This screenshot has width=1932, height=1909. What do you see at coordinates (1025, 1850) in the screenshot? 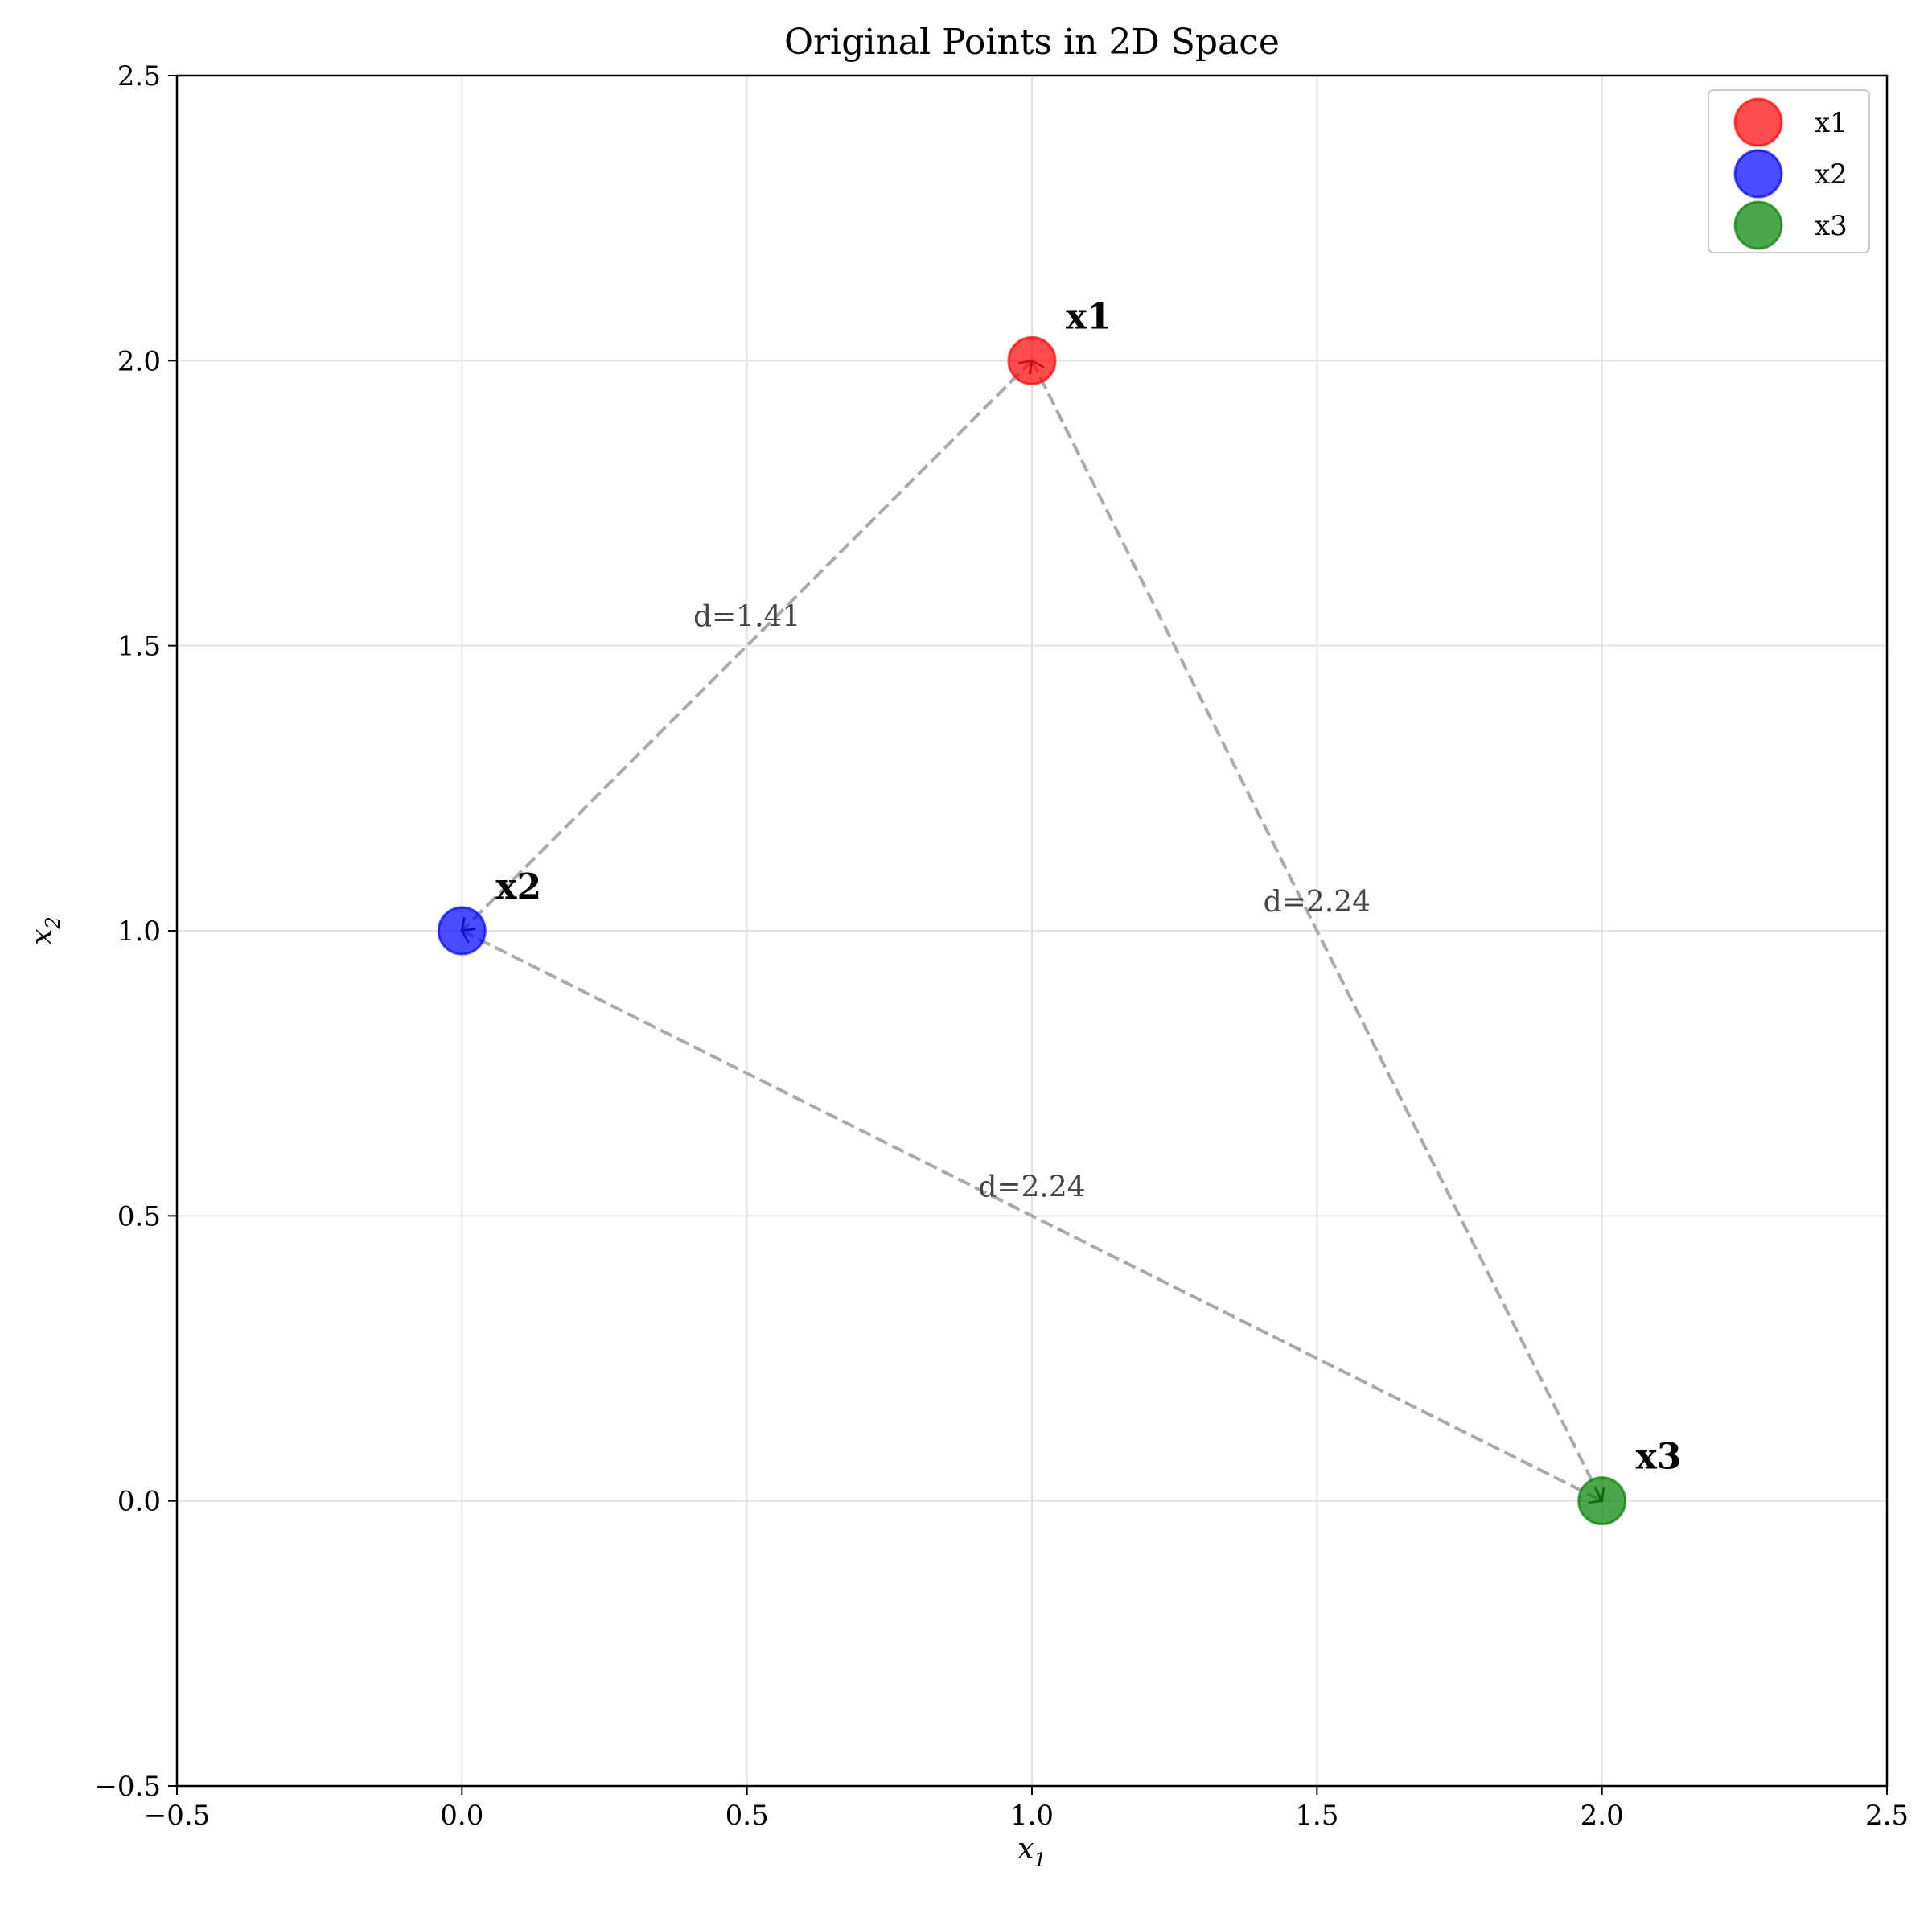
I see `x-axis-title-main: x` at bounding box center [1025, 1850].